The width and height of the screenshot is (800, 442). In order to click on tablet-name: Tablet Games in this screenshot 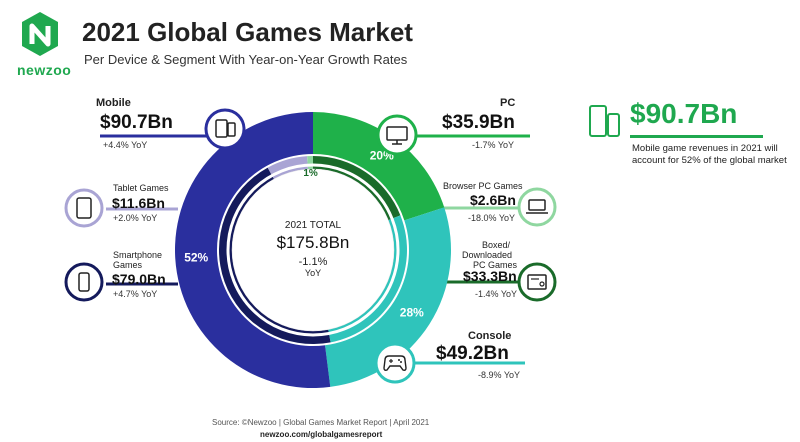, I will do `click(141, 188)`.